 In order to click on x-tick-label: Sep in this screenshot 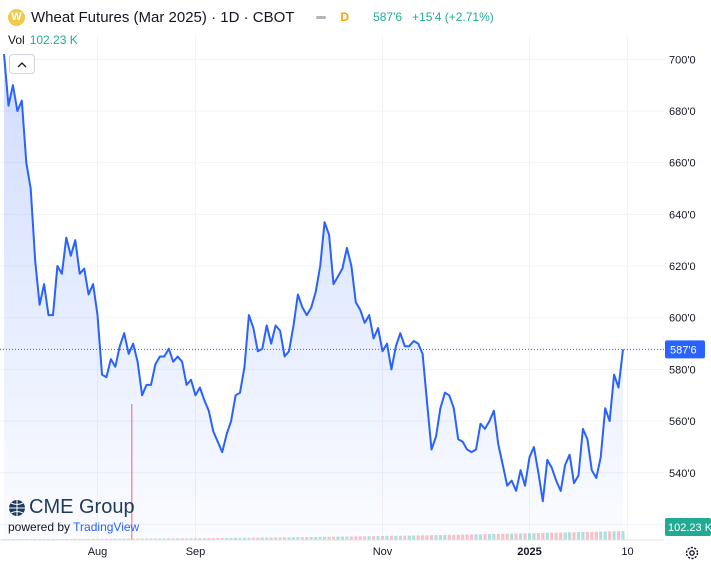, I will do `click(196, 552)`.